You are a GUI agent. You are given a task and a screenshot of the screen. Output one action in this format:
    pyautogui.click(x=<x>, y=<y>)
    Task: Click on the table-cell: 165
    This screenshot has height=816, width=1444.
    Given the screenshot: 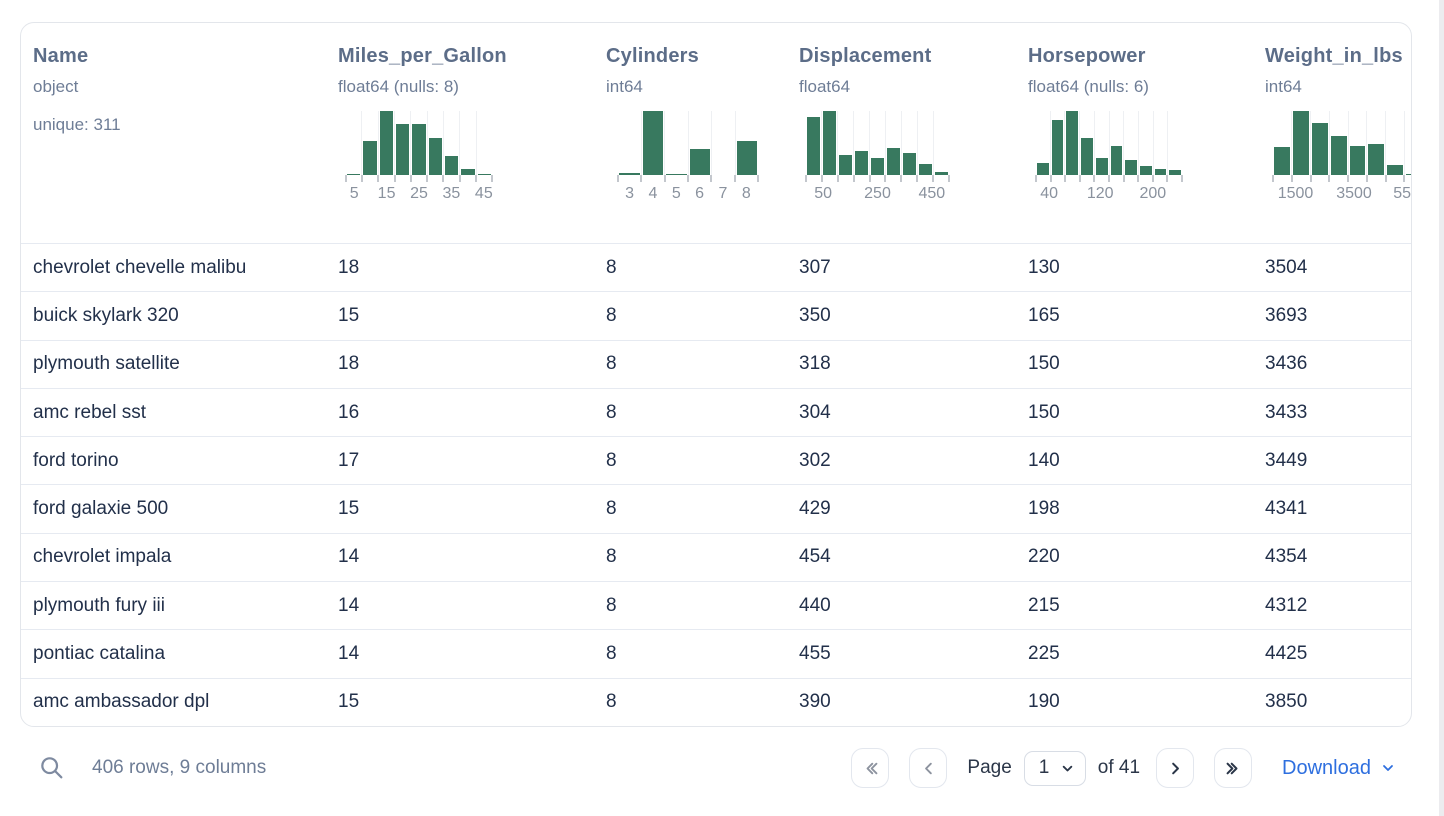 What is the action you would take?
    pyautogui.click(x=1044, y=315)
    